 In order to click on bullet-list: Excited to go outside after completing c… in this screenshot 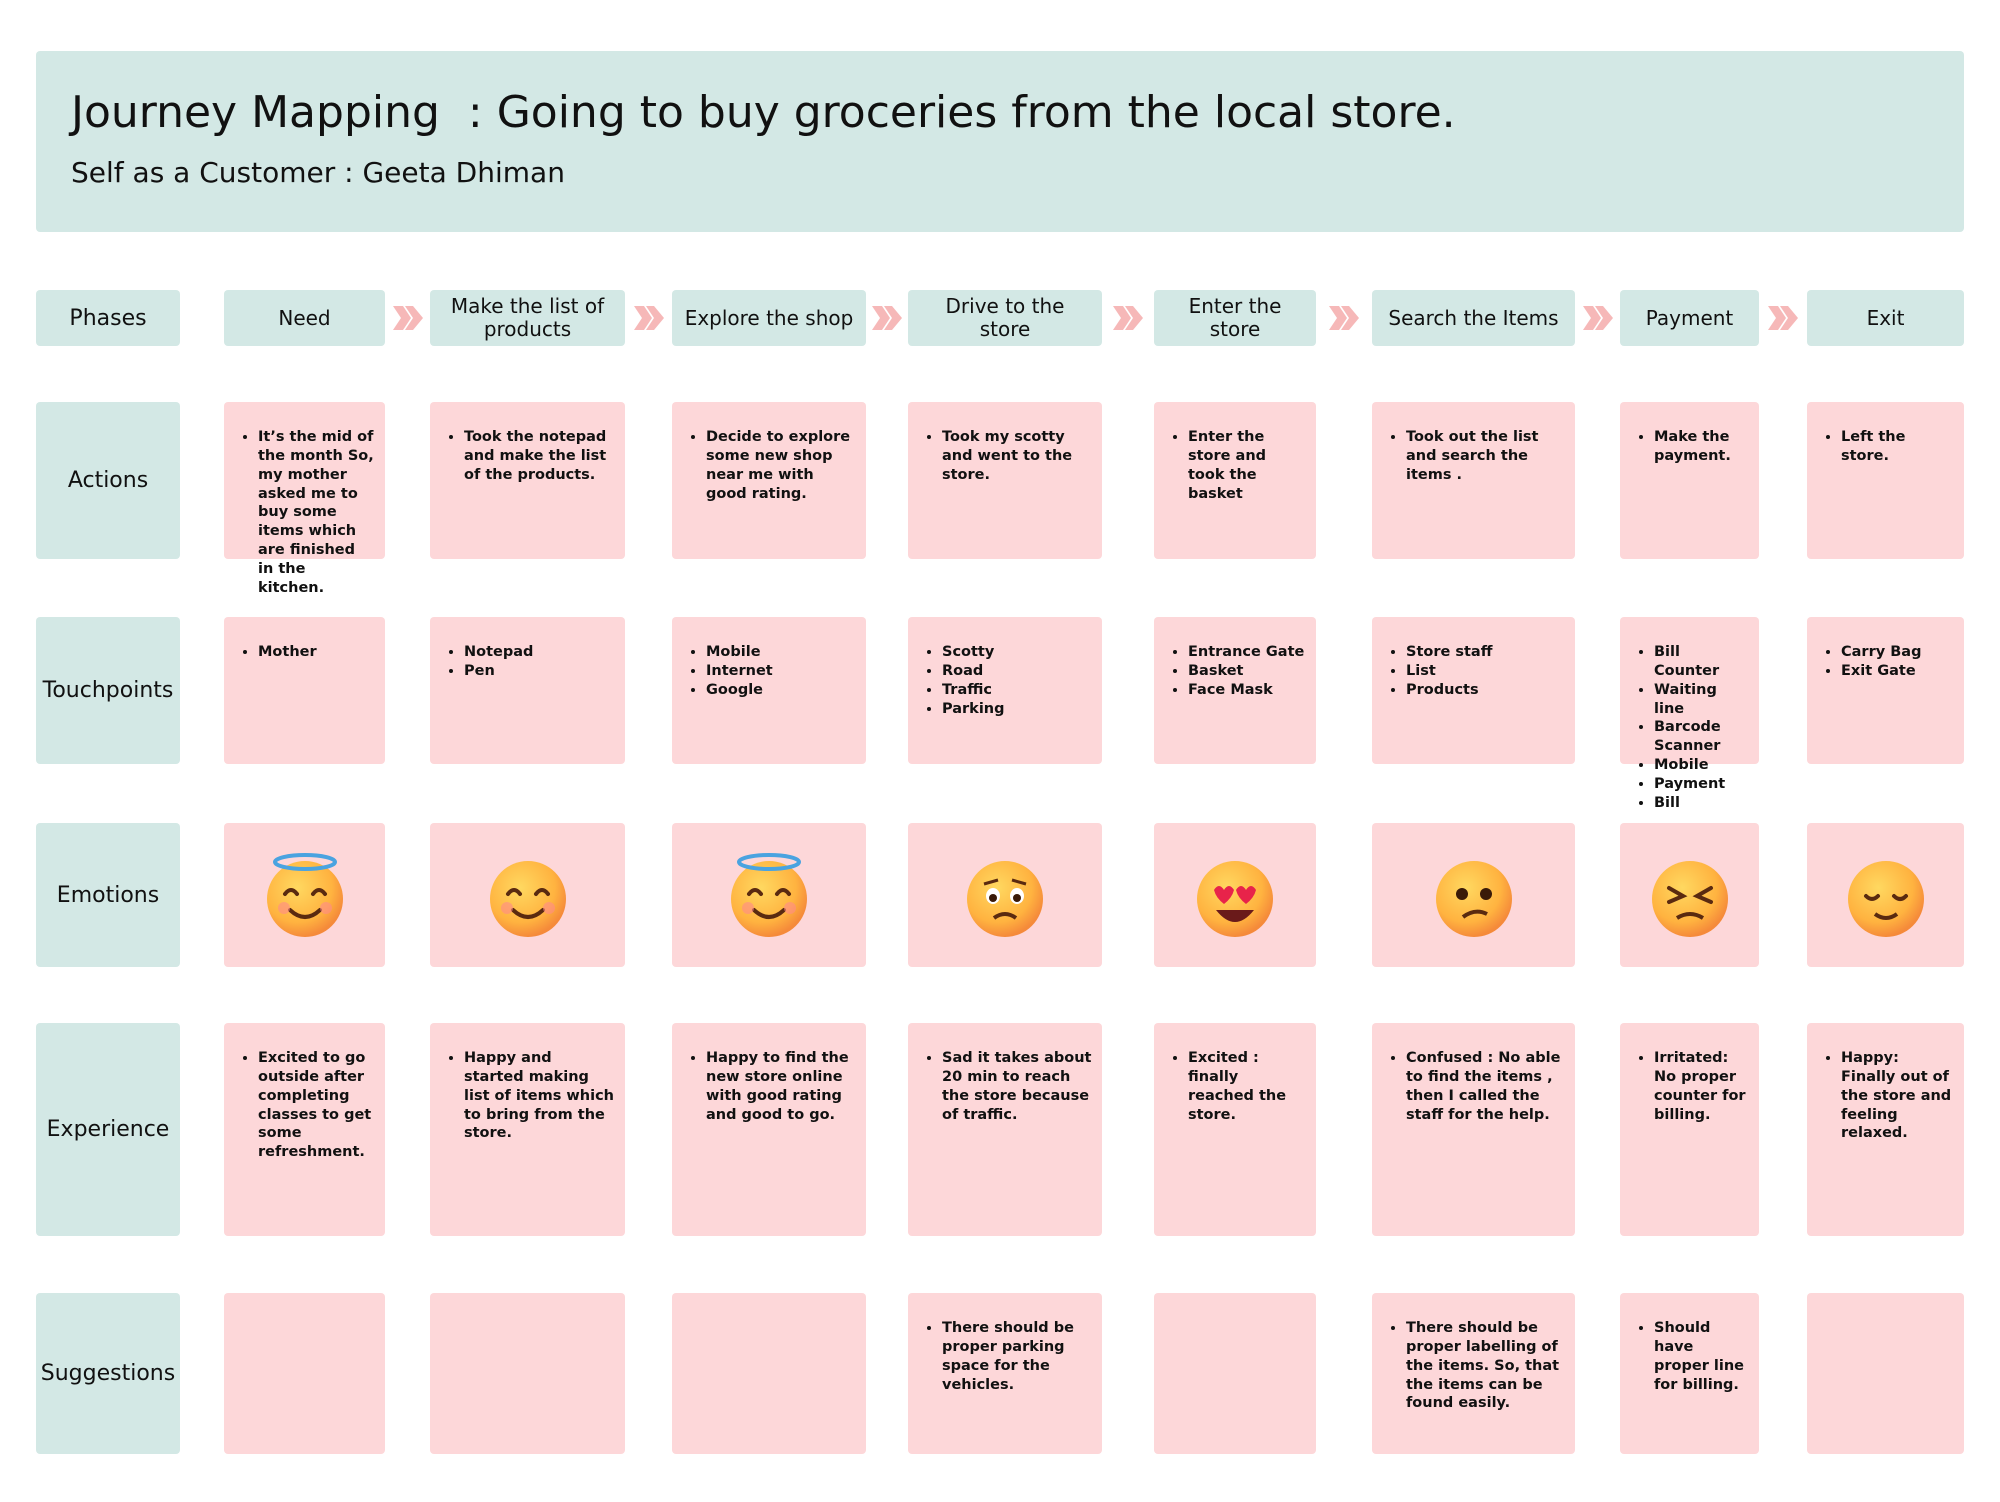, I will do `click(304, 1092)`.